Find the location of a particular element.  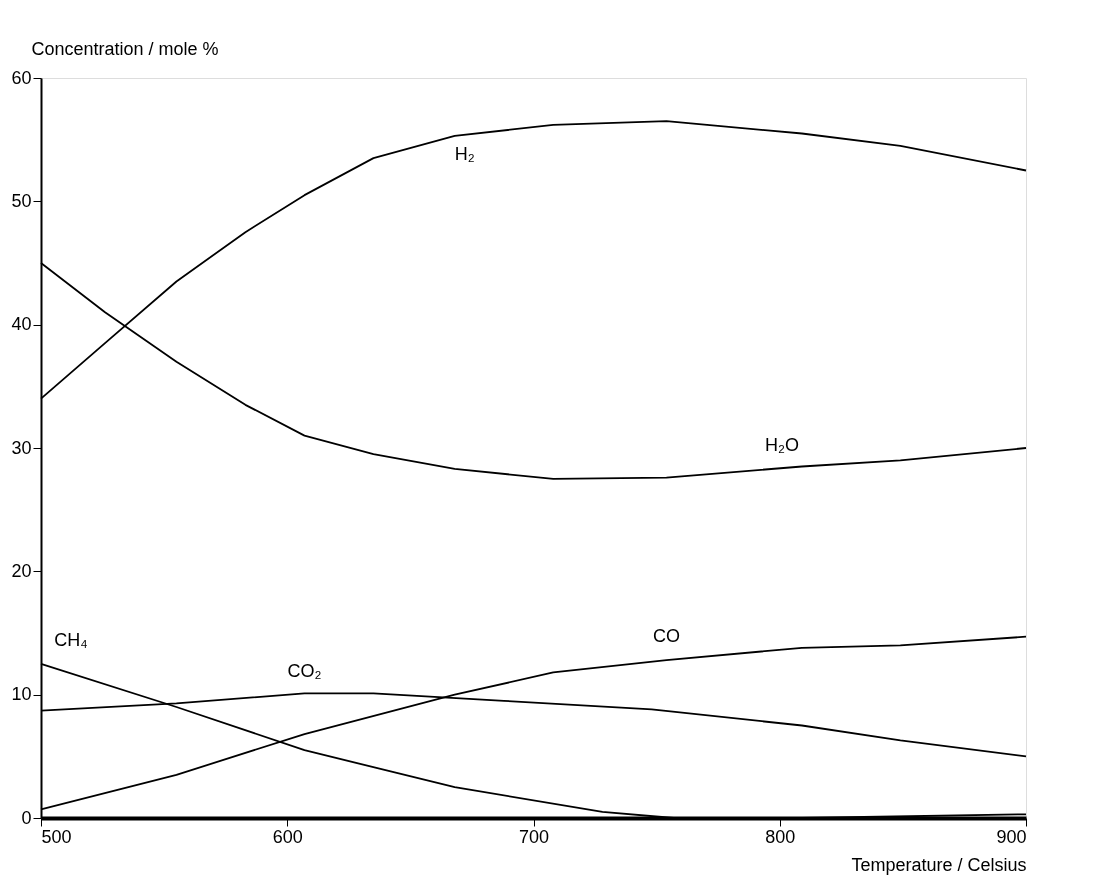

x-tick-label: 800 is located at coordinates (780, 836).